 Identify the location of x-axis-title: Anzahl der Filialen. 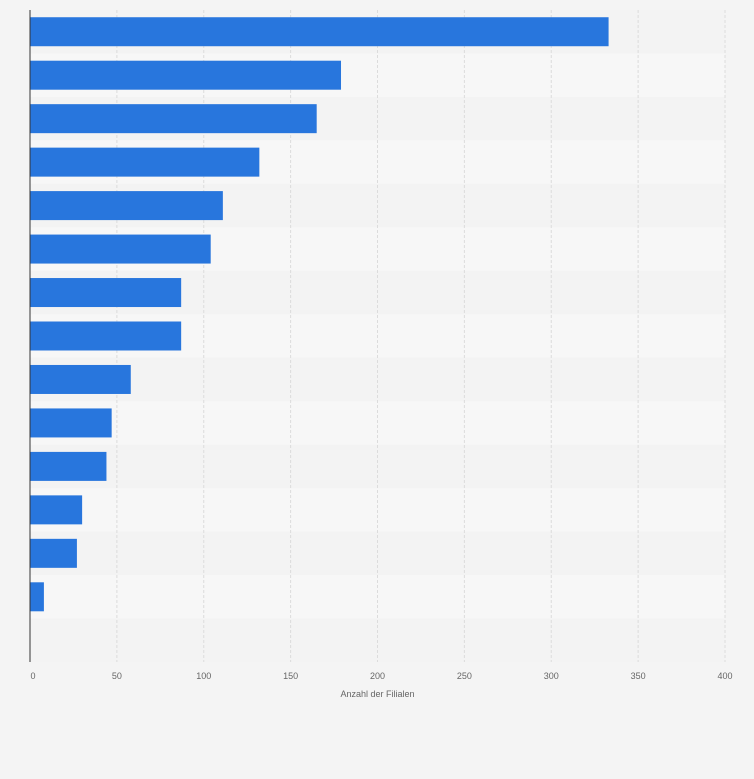
(377, 694).